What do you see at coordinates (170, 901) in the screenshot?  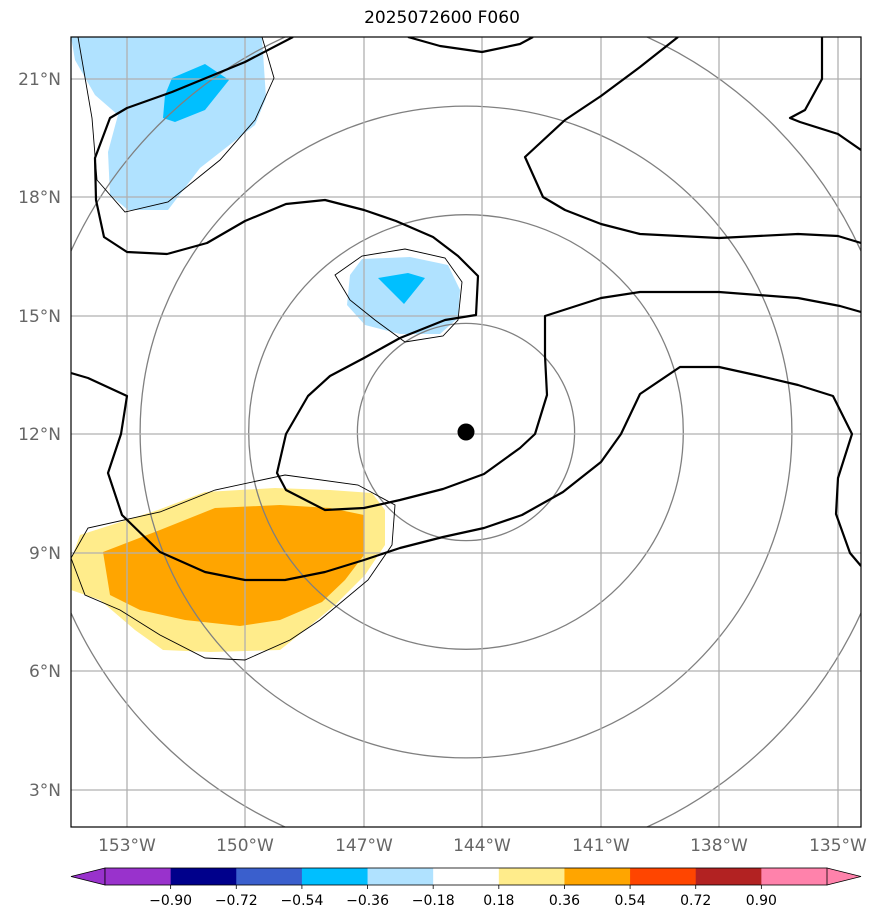 I see `colorbar-tick-label: −0.90` at bounding box center [170, 901].